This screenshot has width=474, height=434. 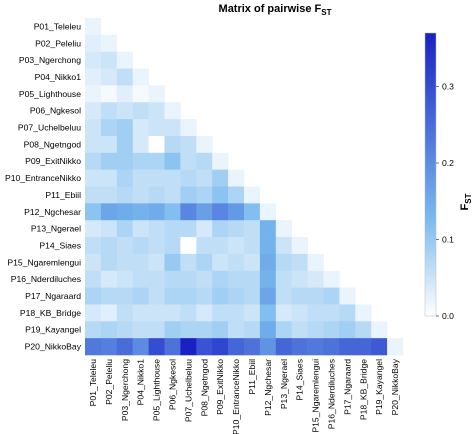 What do you see at coordinates (188, 390) in the screenshot?
I see `column-label: P07_Uchelbeluu` at bounding box center [188, 390].